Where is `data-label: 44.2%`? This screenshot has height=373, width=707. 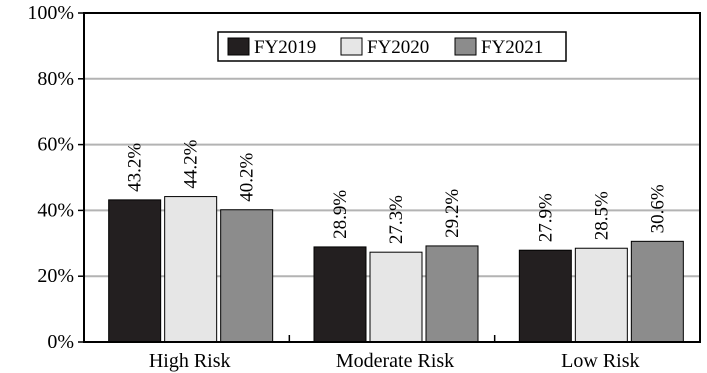
data-label: 44.2% is located at coordinates (191, 163).